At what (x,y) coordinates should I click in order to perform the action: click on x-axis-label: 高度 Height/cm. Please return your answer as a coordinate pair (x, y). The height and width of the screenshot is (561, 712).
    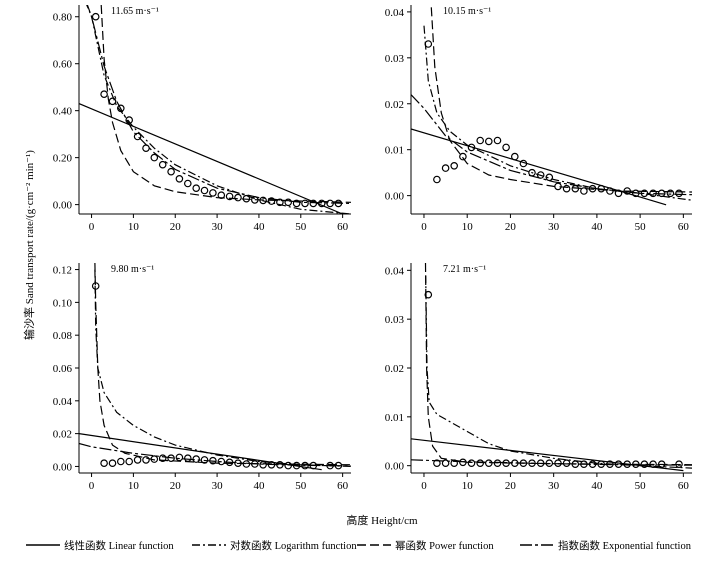
    Looking at the image, I should click on (382, 520).